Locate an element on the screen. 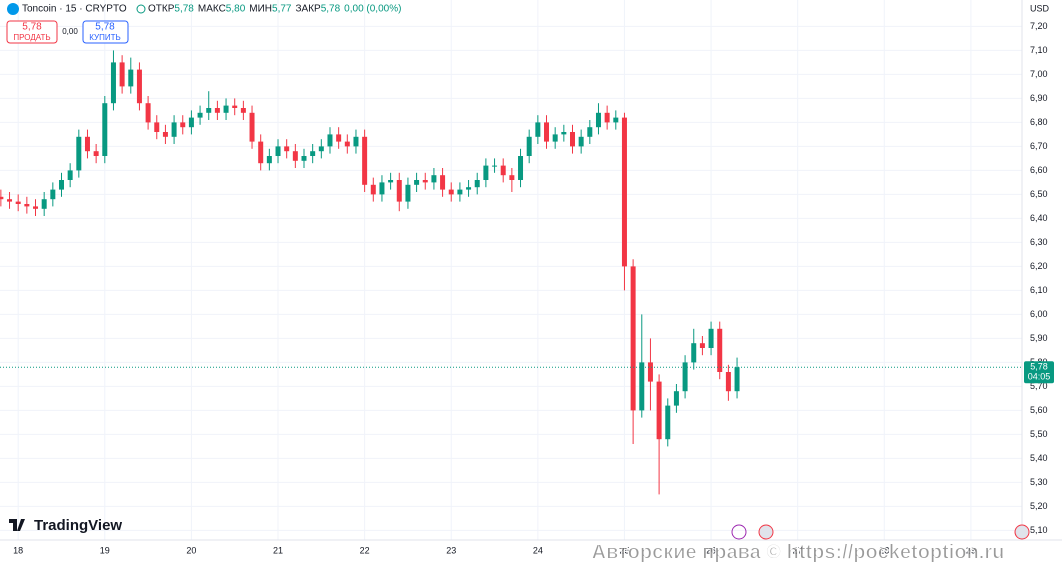  ohlc-name: МИН is located at coordinates (260, 9).